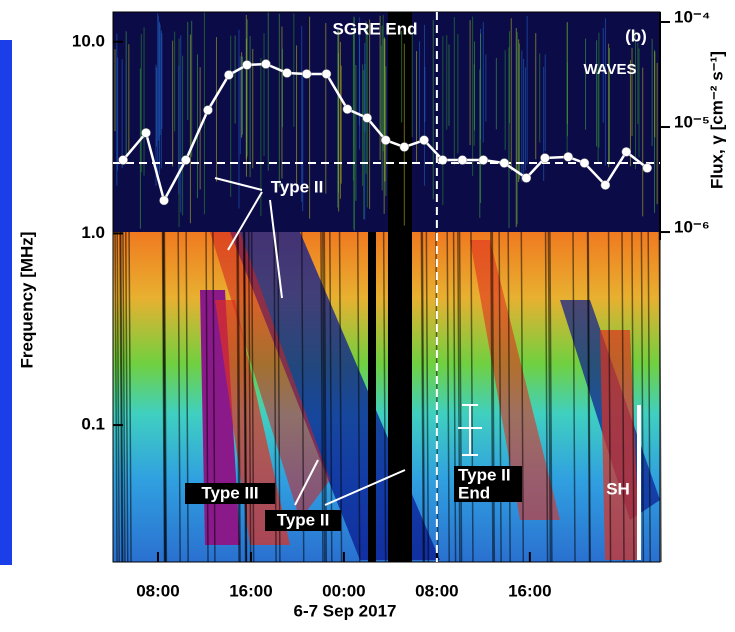 Image resolution: width=735 pixels, height=632 pixels. Describe the element at coordinates (470, 430) in the screenshot. I see `type2-end-marker` at that location.